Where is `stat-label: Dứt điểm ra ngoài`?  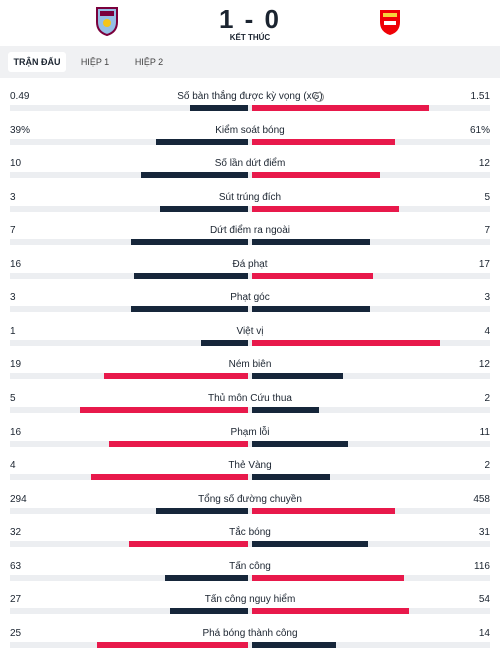 stat-label: Dứt điểm ra ngoài is located at coordinates (250, 231).